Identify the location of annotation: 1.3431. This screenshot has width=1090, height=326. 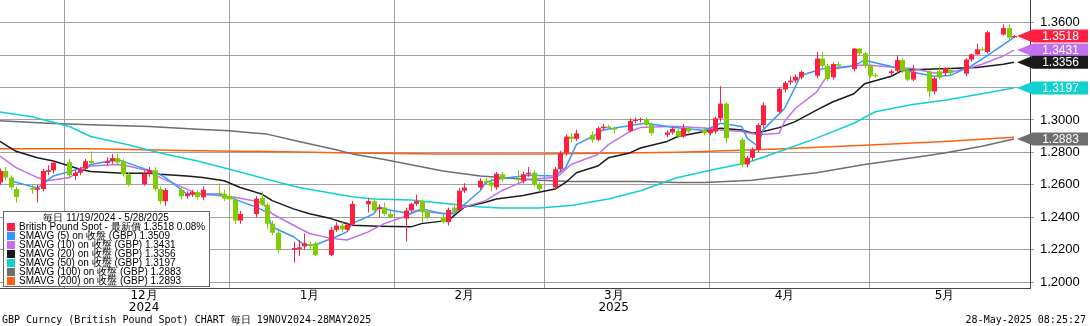
(1061, 49).